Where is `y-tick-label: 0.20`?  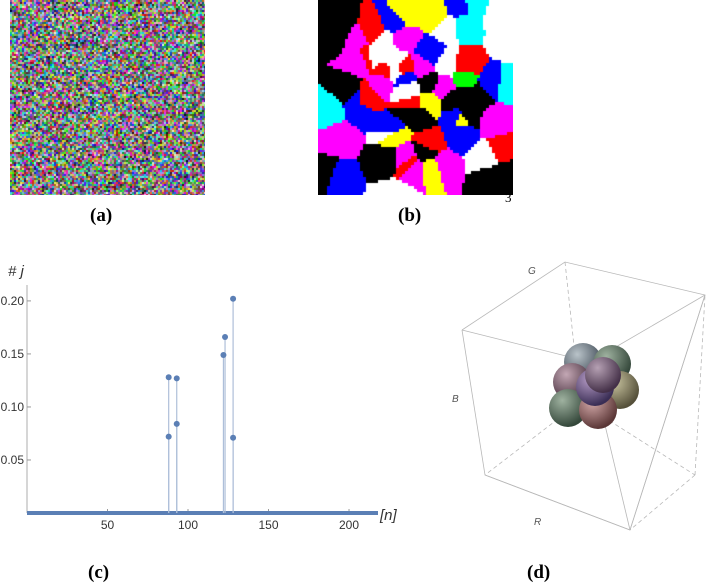 y-tick-label: 0.20 is located at coordinates (13, 301).